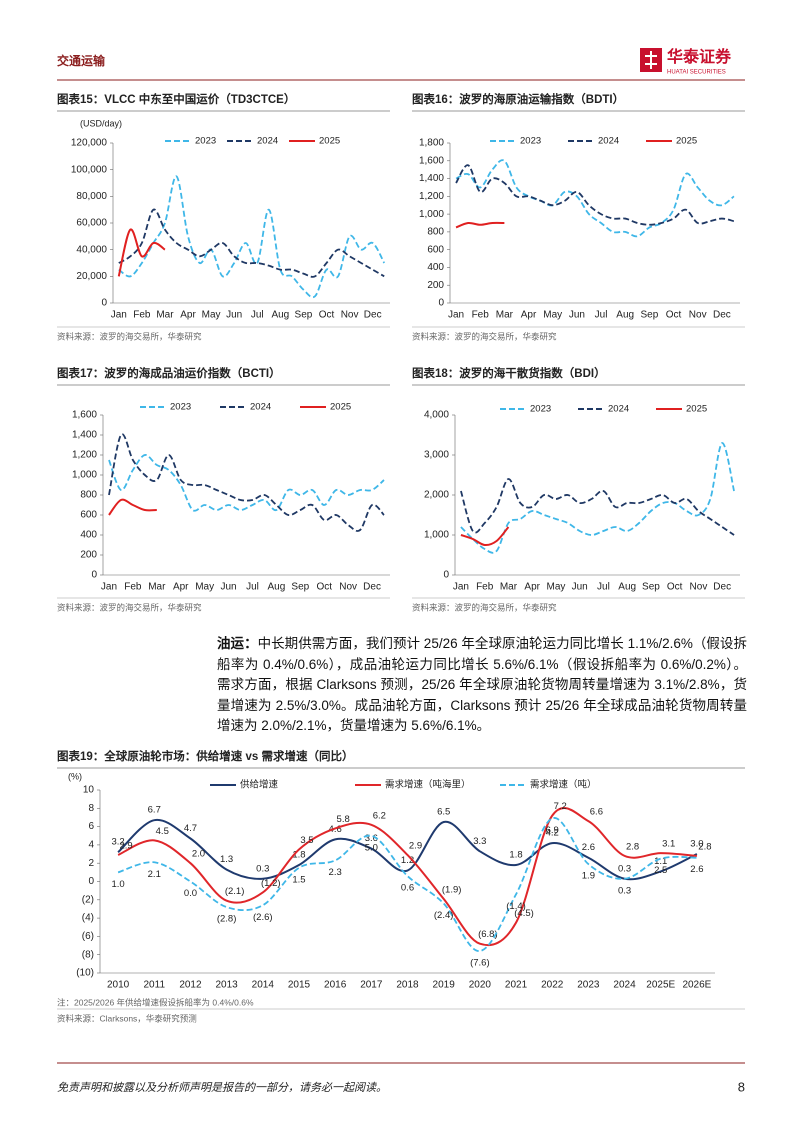 Image resolution: width=802 pixels, height=1133 pixels. What do you see at coordinates (624, 890) in the screenshot?
I see `data-label: 0.3` at bounding box center [624, 890].